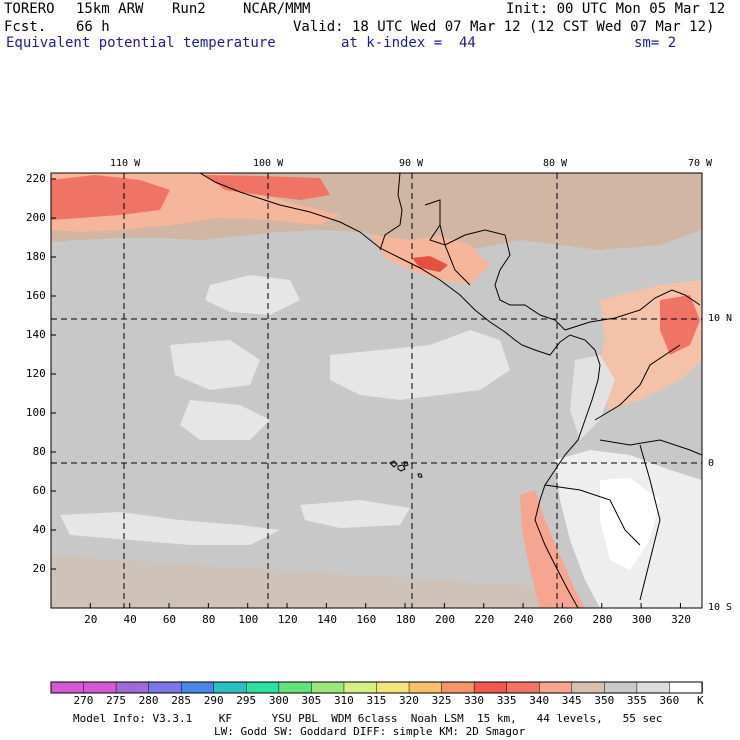 The width and height of the screenshot is (740, 740). What do you see at coordinates (430, 264) in the screenshot?
I see `field-red-ca` at bounding box center [430, 264].